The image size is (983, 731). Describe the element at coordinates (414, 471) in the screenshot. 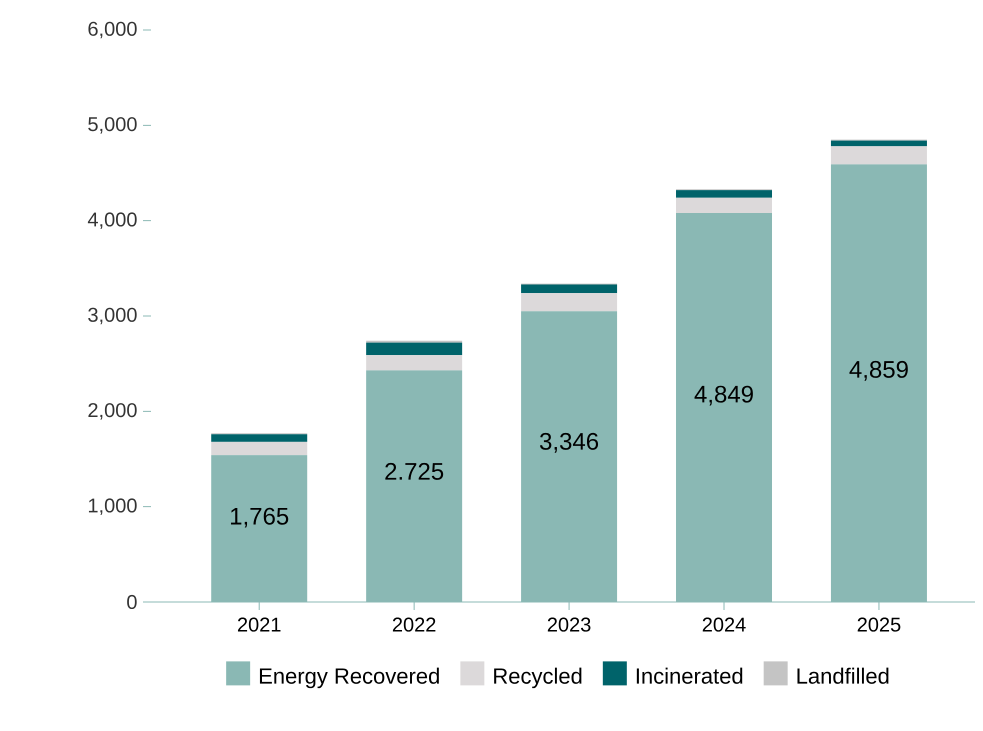

I see `annotation: 2.725` at that location.